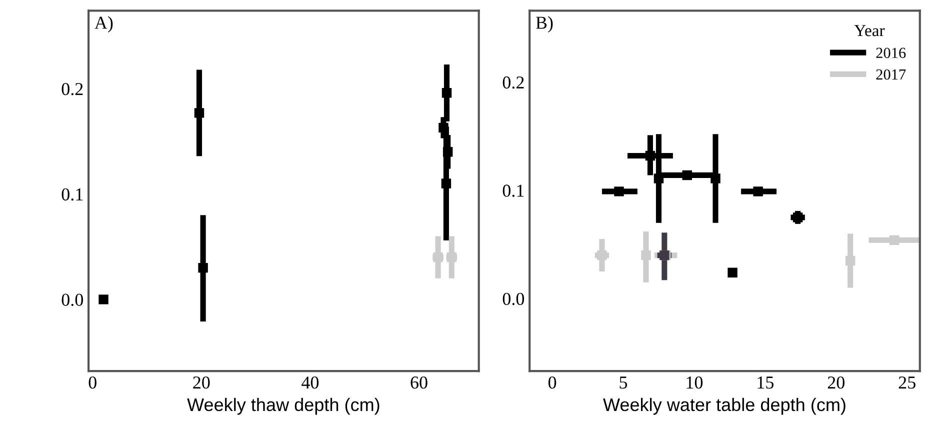  What do you see at coordinates (907, 382) in the screenshot?
I see `x-tick-label: 25` at bounding box center [907, 382].